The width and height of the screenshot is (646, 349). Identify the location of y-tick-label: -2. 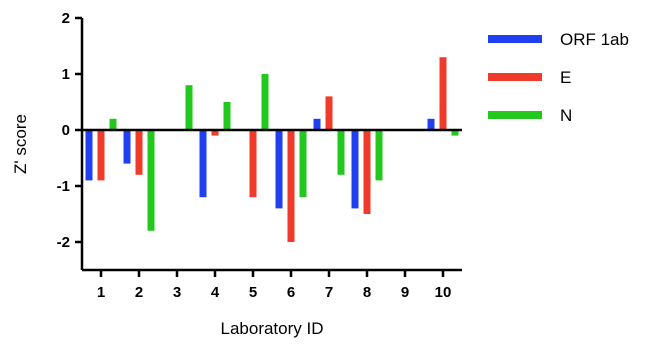
(63, 242).